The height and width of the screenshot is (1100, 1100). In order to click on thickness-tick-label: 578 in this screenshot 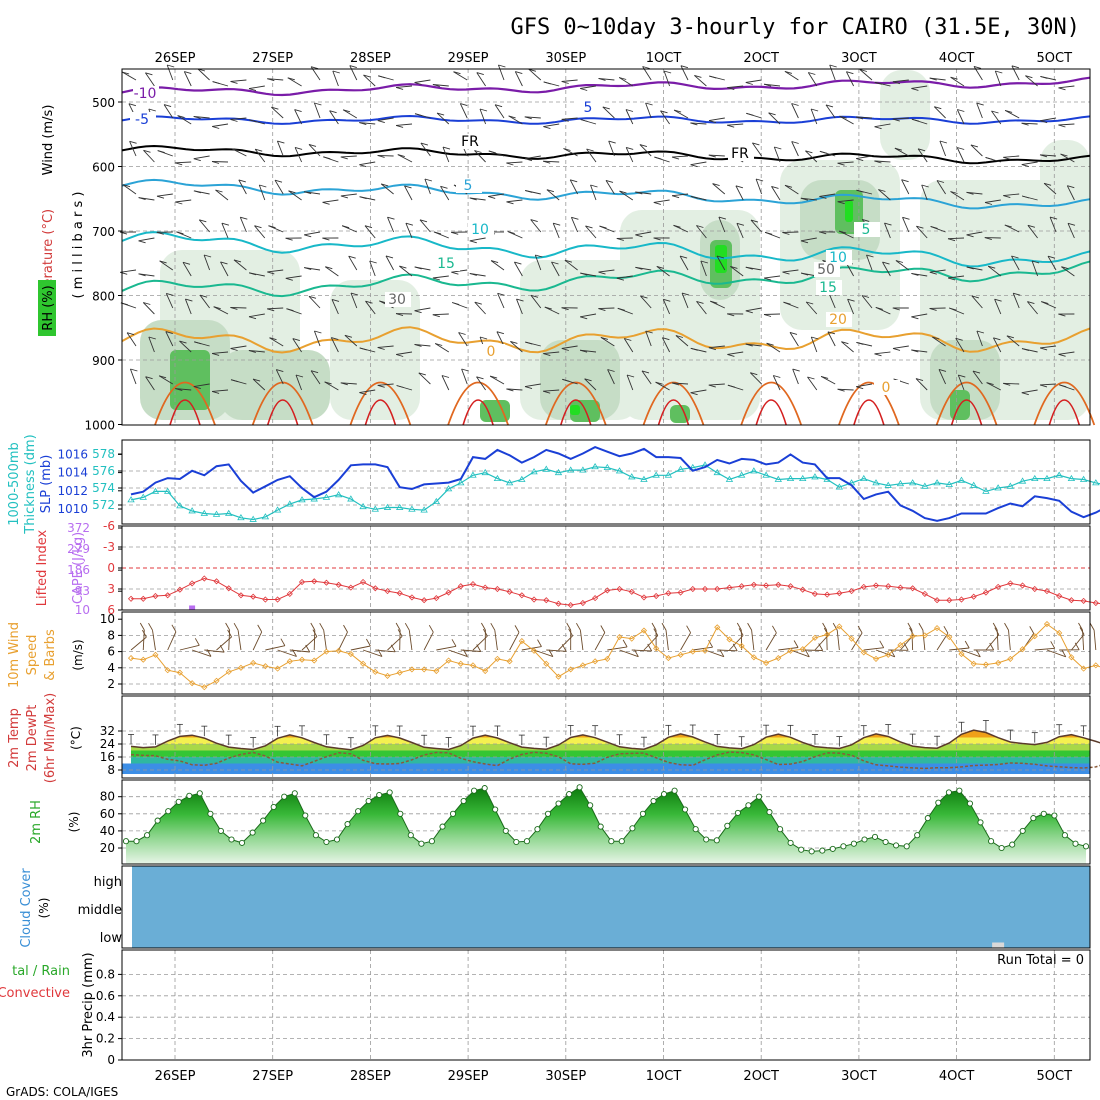, I will do `click(103, 454)`.